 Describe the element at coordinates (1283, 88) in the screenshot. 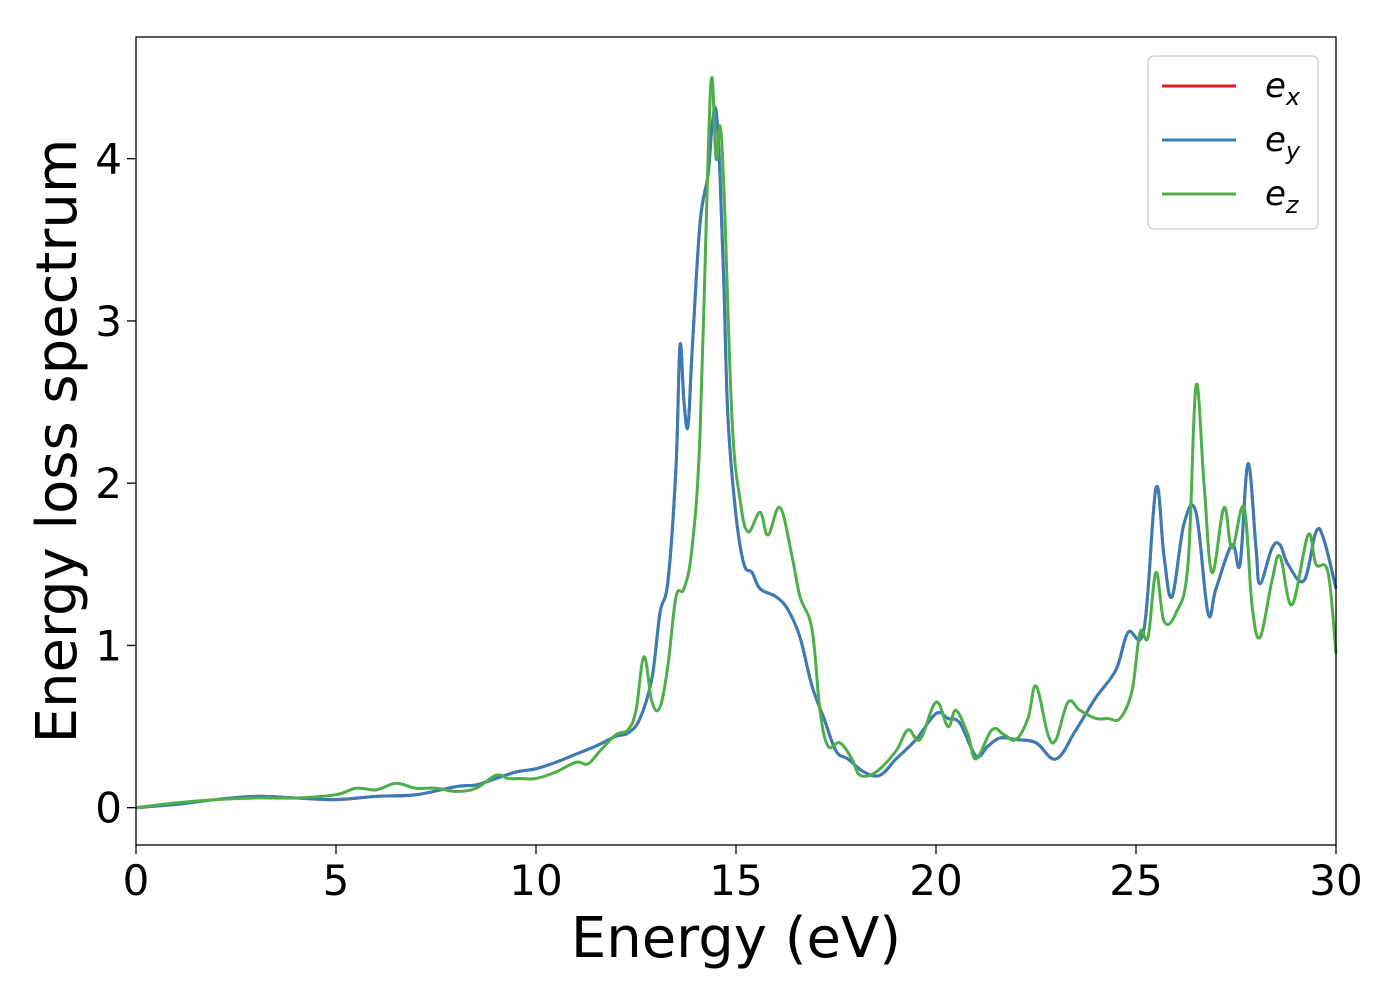

I see `legend-label-x: ex` at that location.